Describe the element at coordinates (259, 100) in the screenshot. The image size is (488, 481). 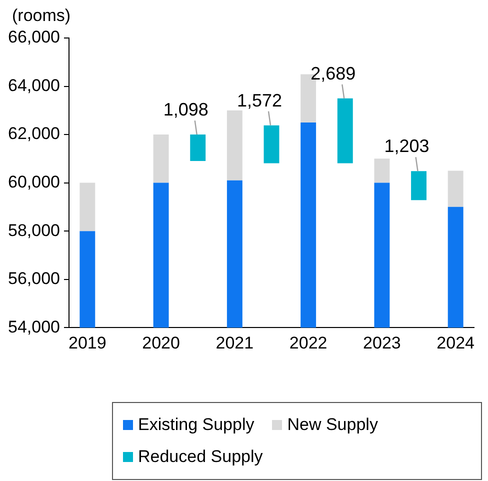
I see `data-label: 1,572` at that location.